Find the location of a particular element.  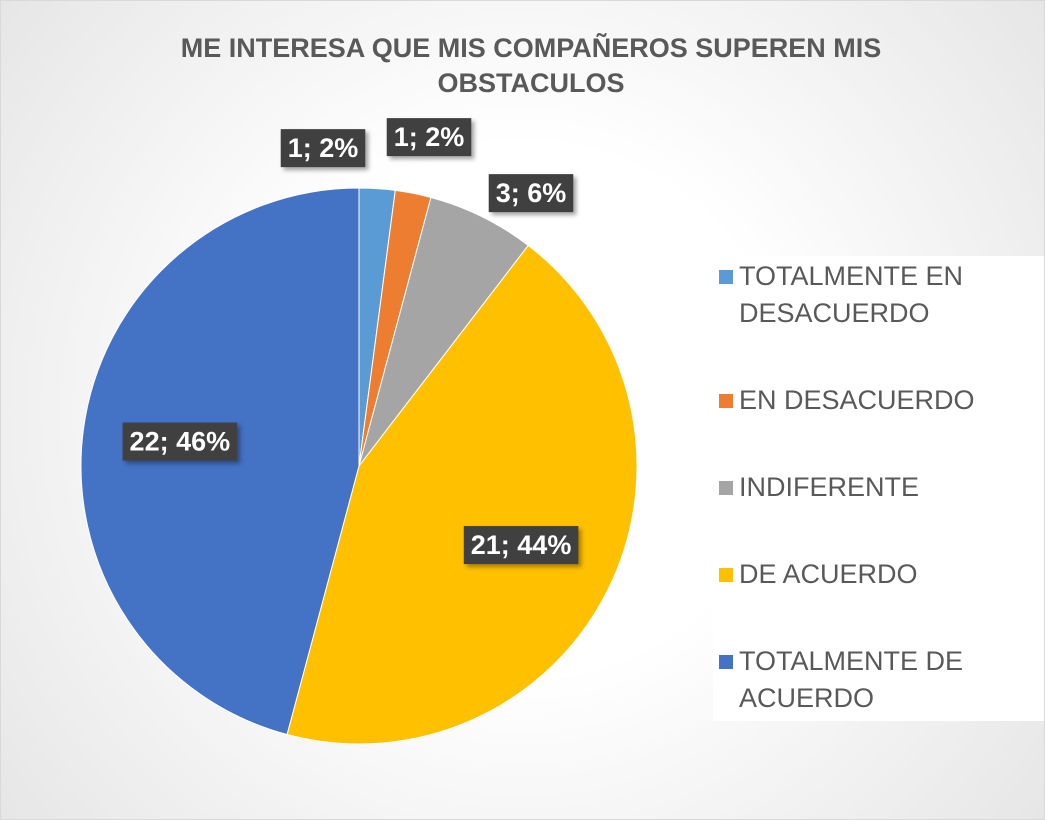

legend-item: TOTALMENTE EN DESACUERDO is located at coordinates (881, 295).